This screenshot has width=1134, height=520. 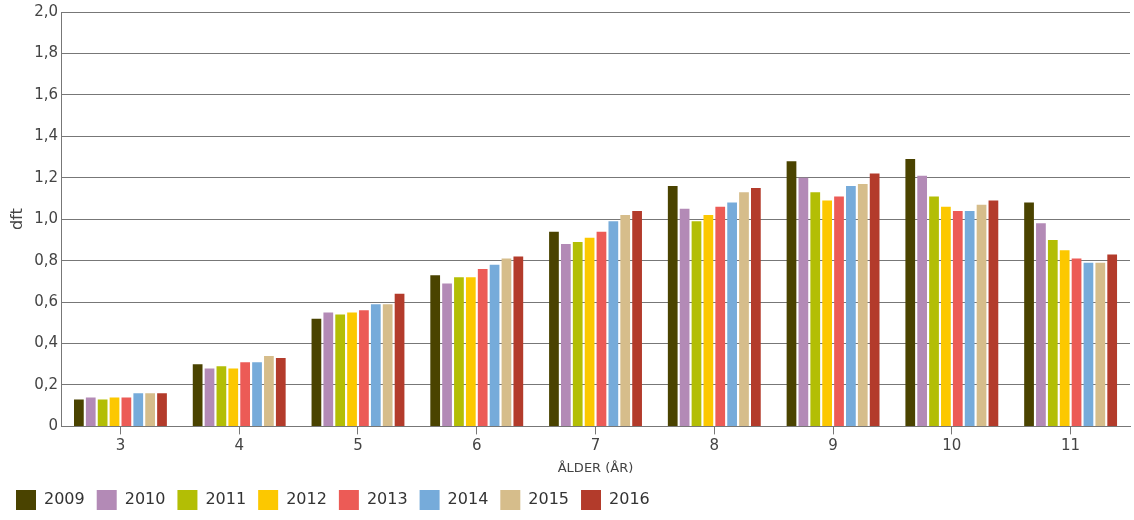 I want to click on legend-label: 2013, so click(x=387, y=499).